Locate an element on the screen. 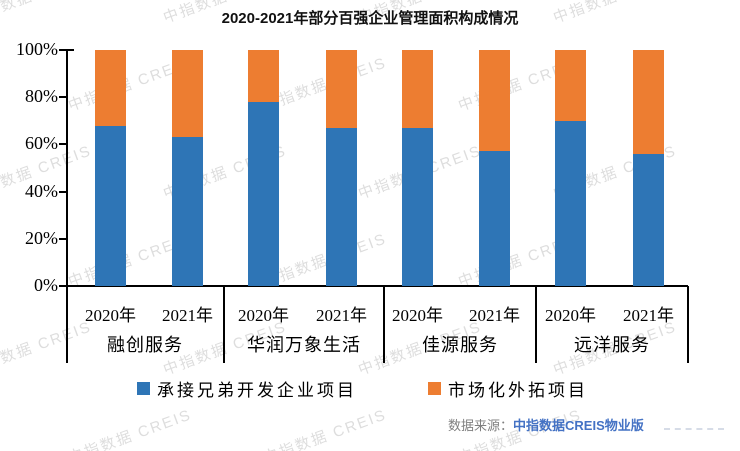  y-axis-tick-label: 40% is located at coordinates (41, 190).